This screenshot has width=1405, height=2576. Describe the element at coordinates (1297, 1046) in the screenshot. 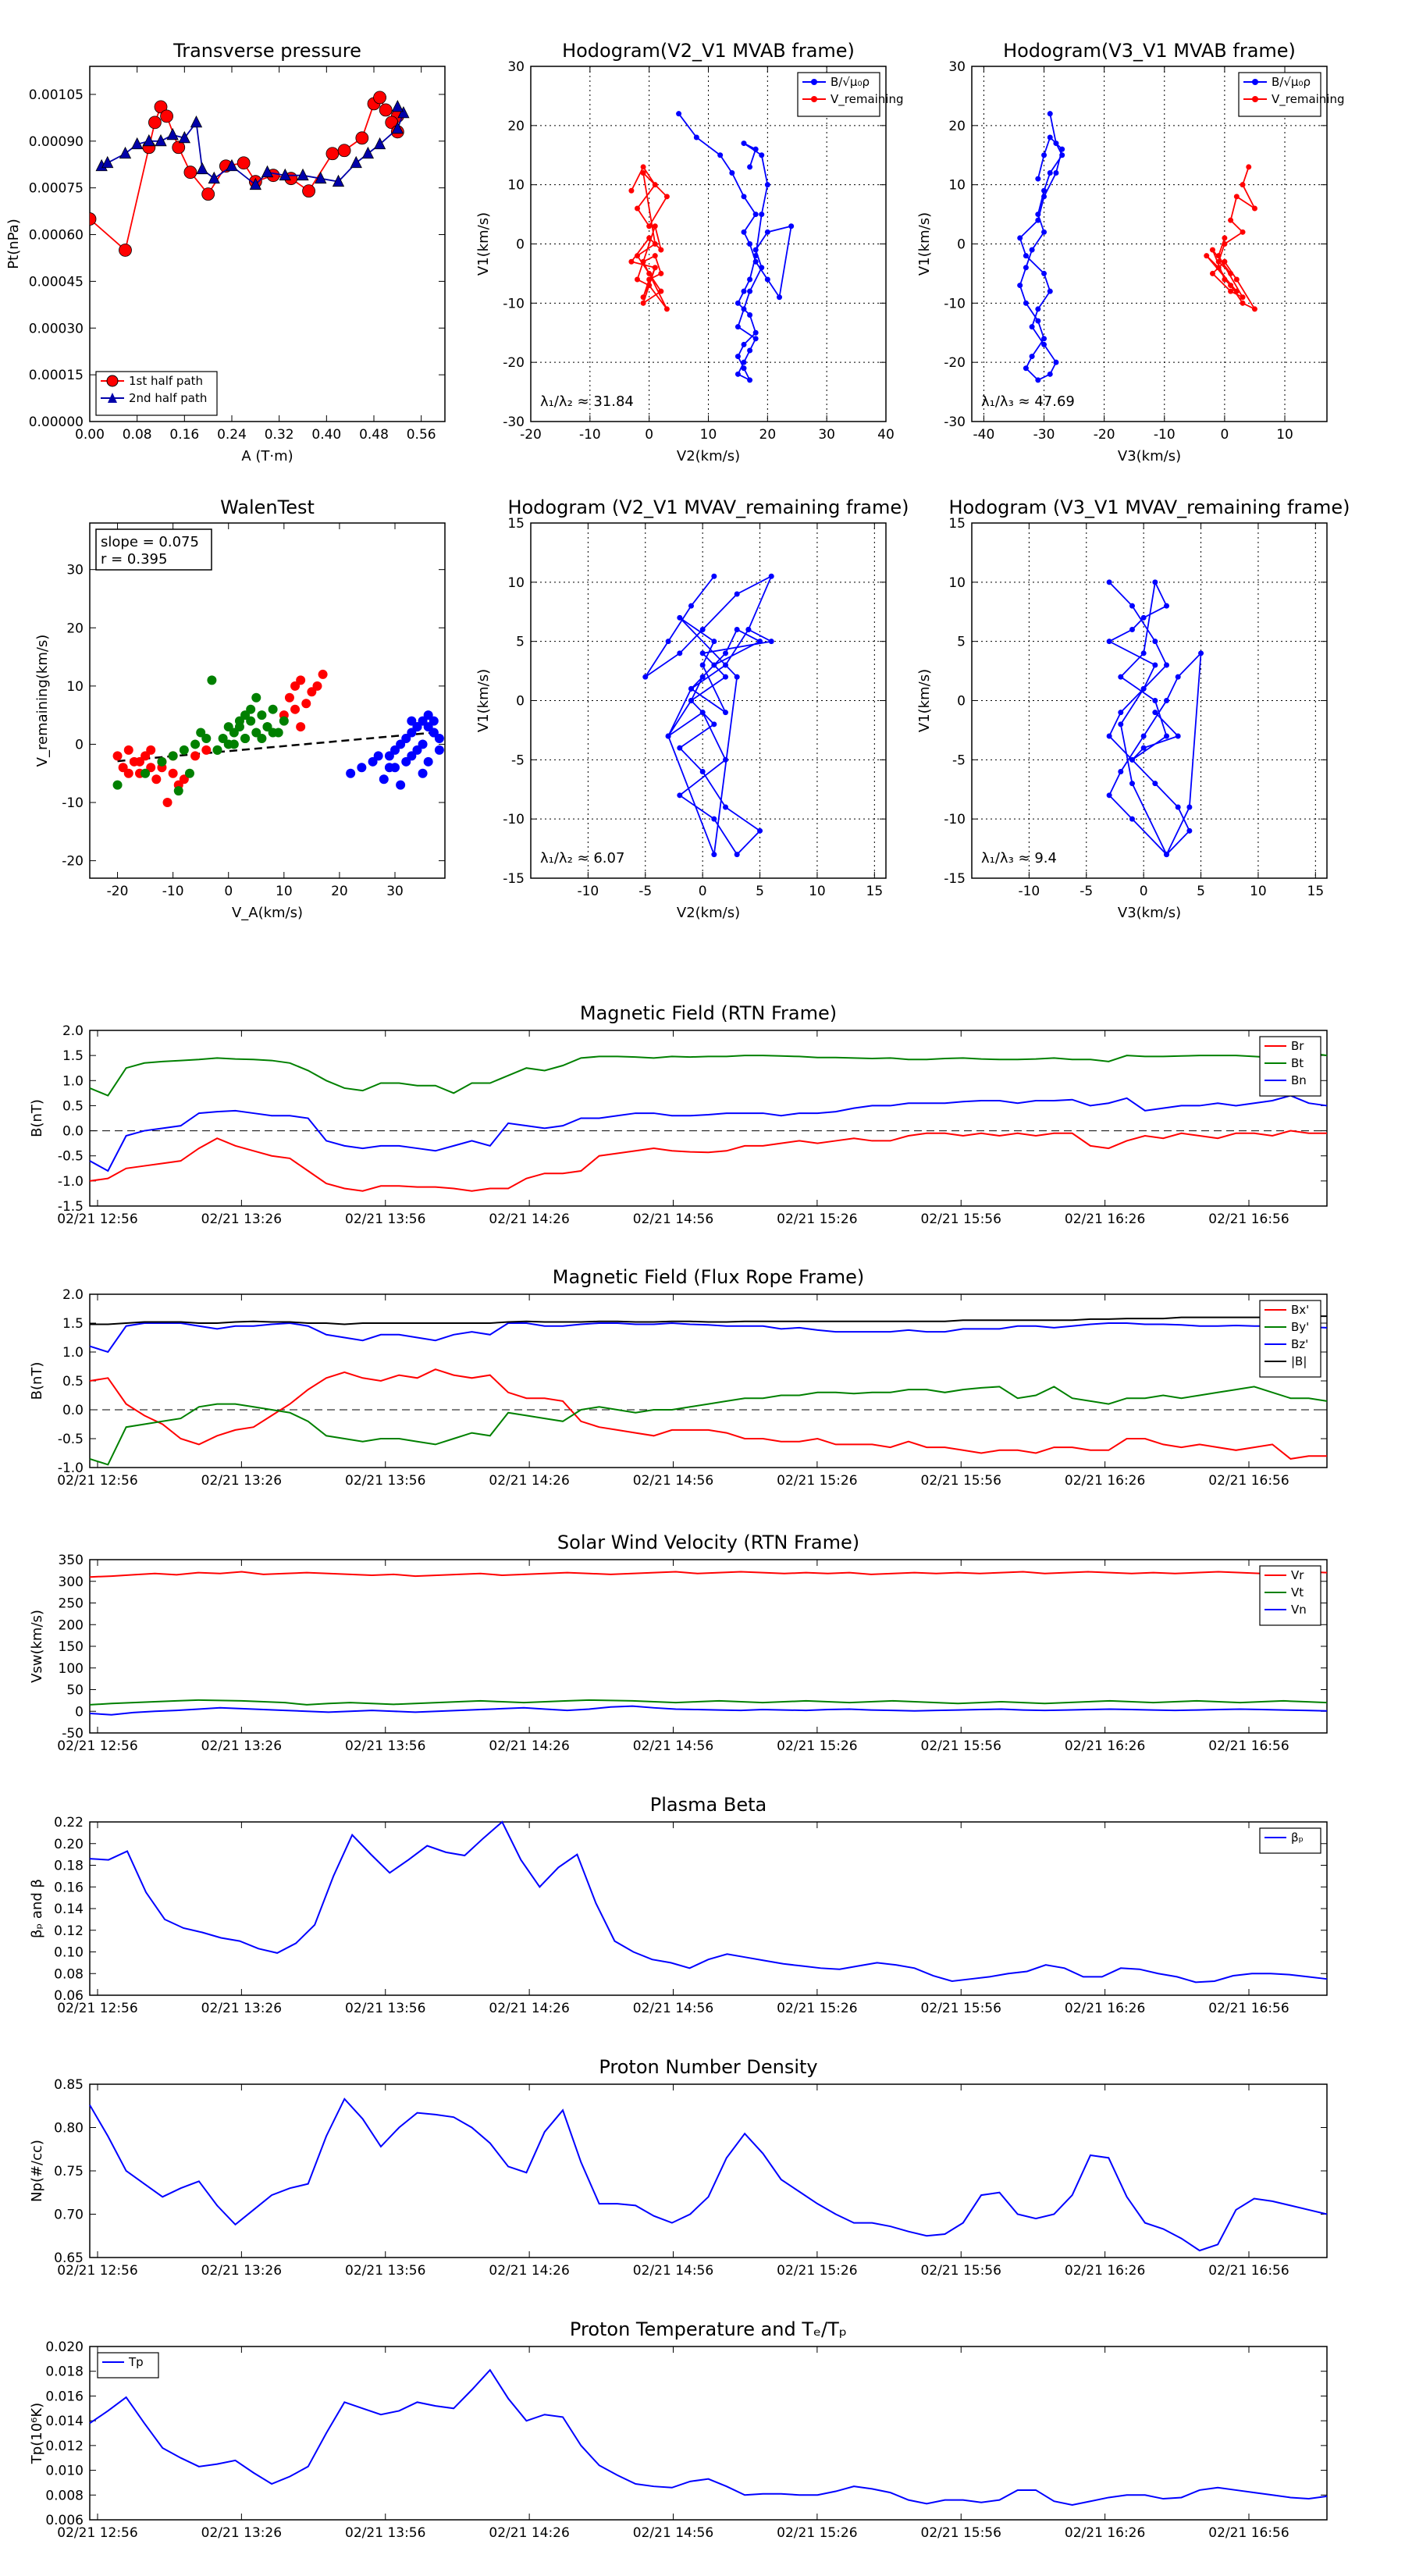

I see `legend-label: Br` at that location.